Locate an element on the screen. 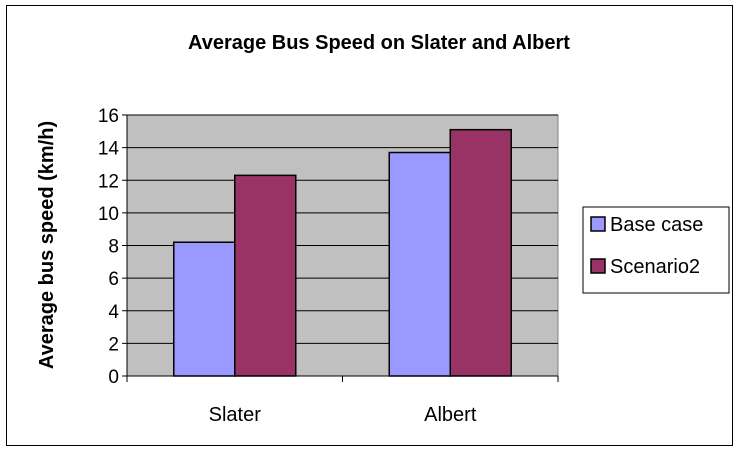  y-tick-label: 14 is located at coordinates (109, 149).